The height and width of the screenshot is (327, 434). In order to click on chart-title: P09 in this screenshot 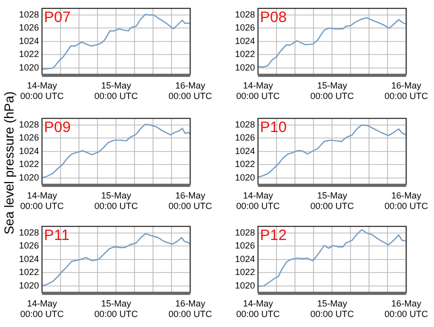, I will do `click(57, 127)`.